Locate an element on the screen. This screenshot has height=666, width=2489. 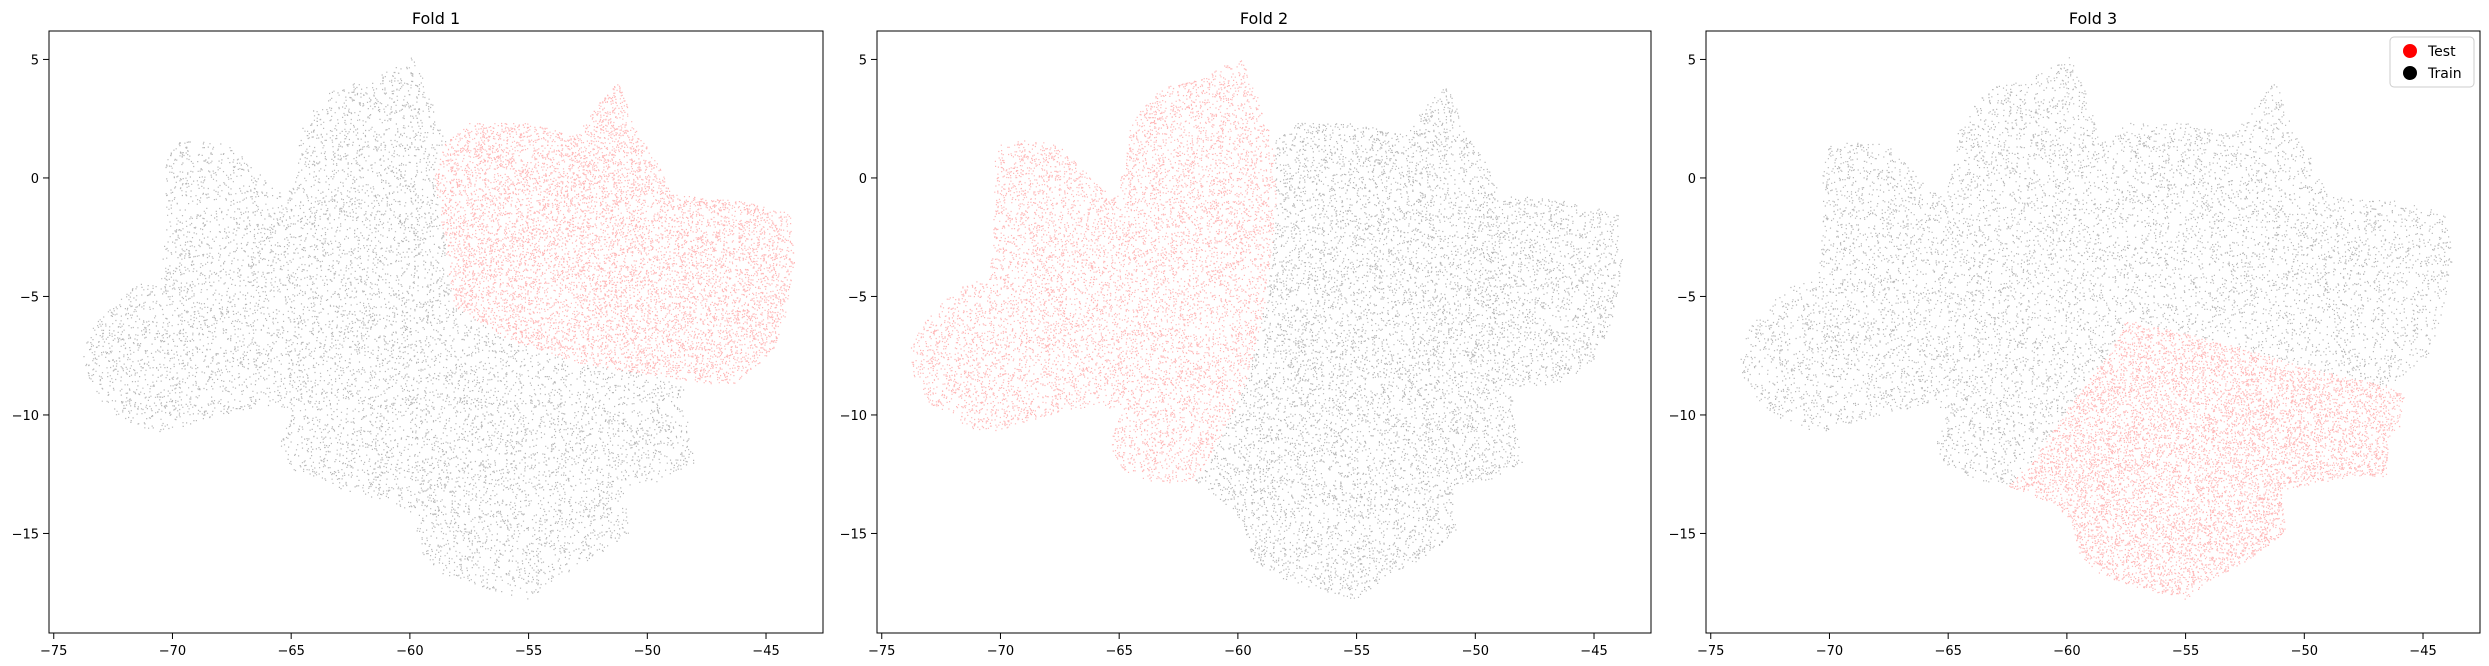
legend-label-test: Test is located at coordinates (2441, 52).